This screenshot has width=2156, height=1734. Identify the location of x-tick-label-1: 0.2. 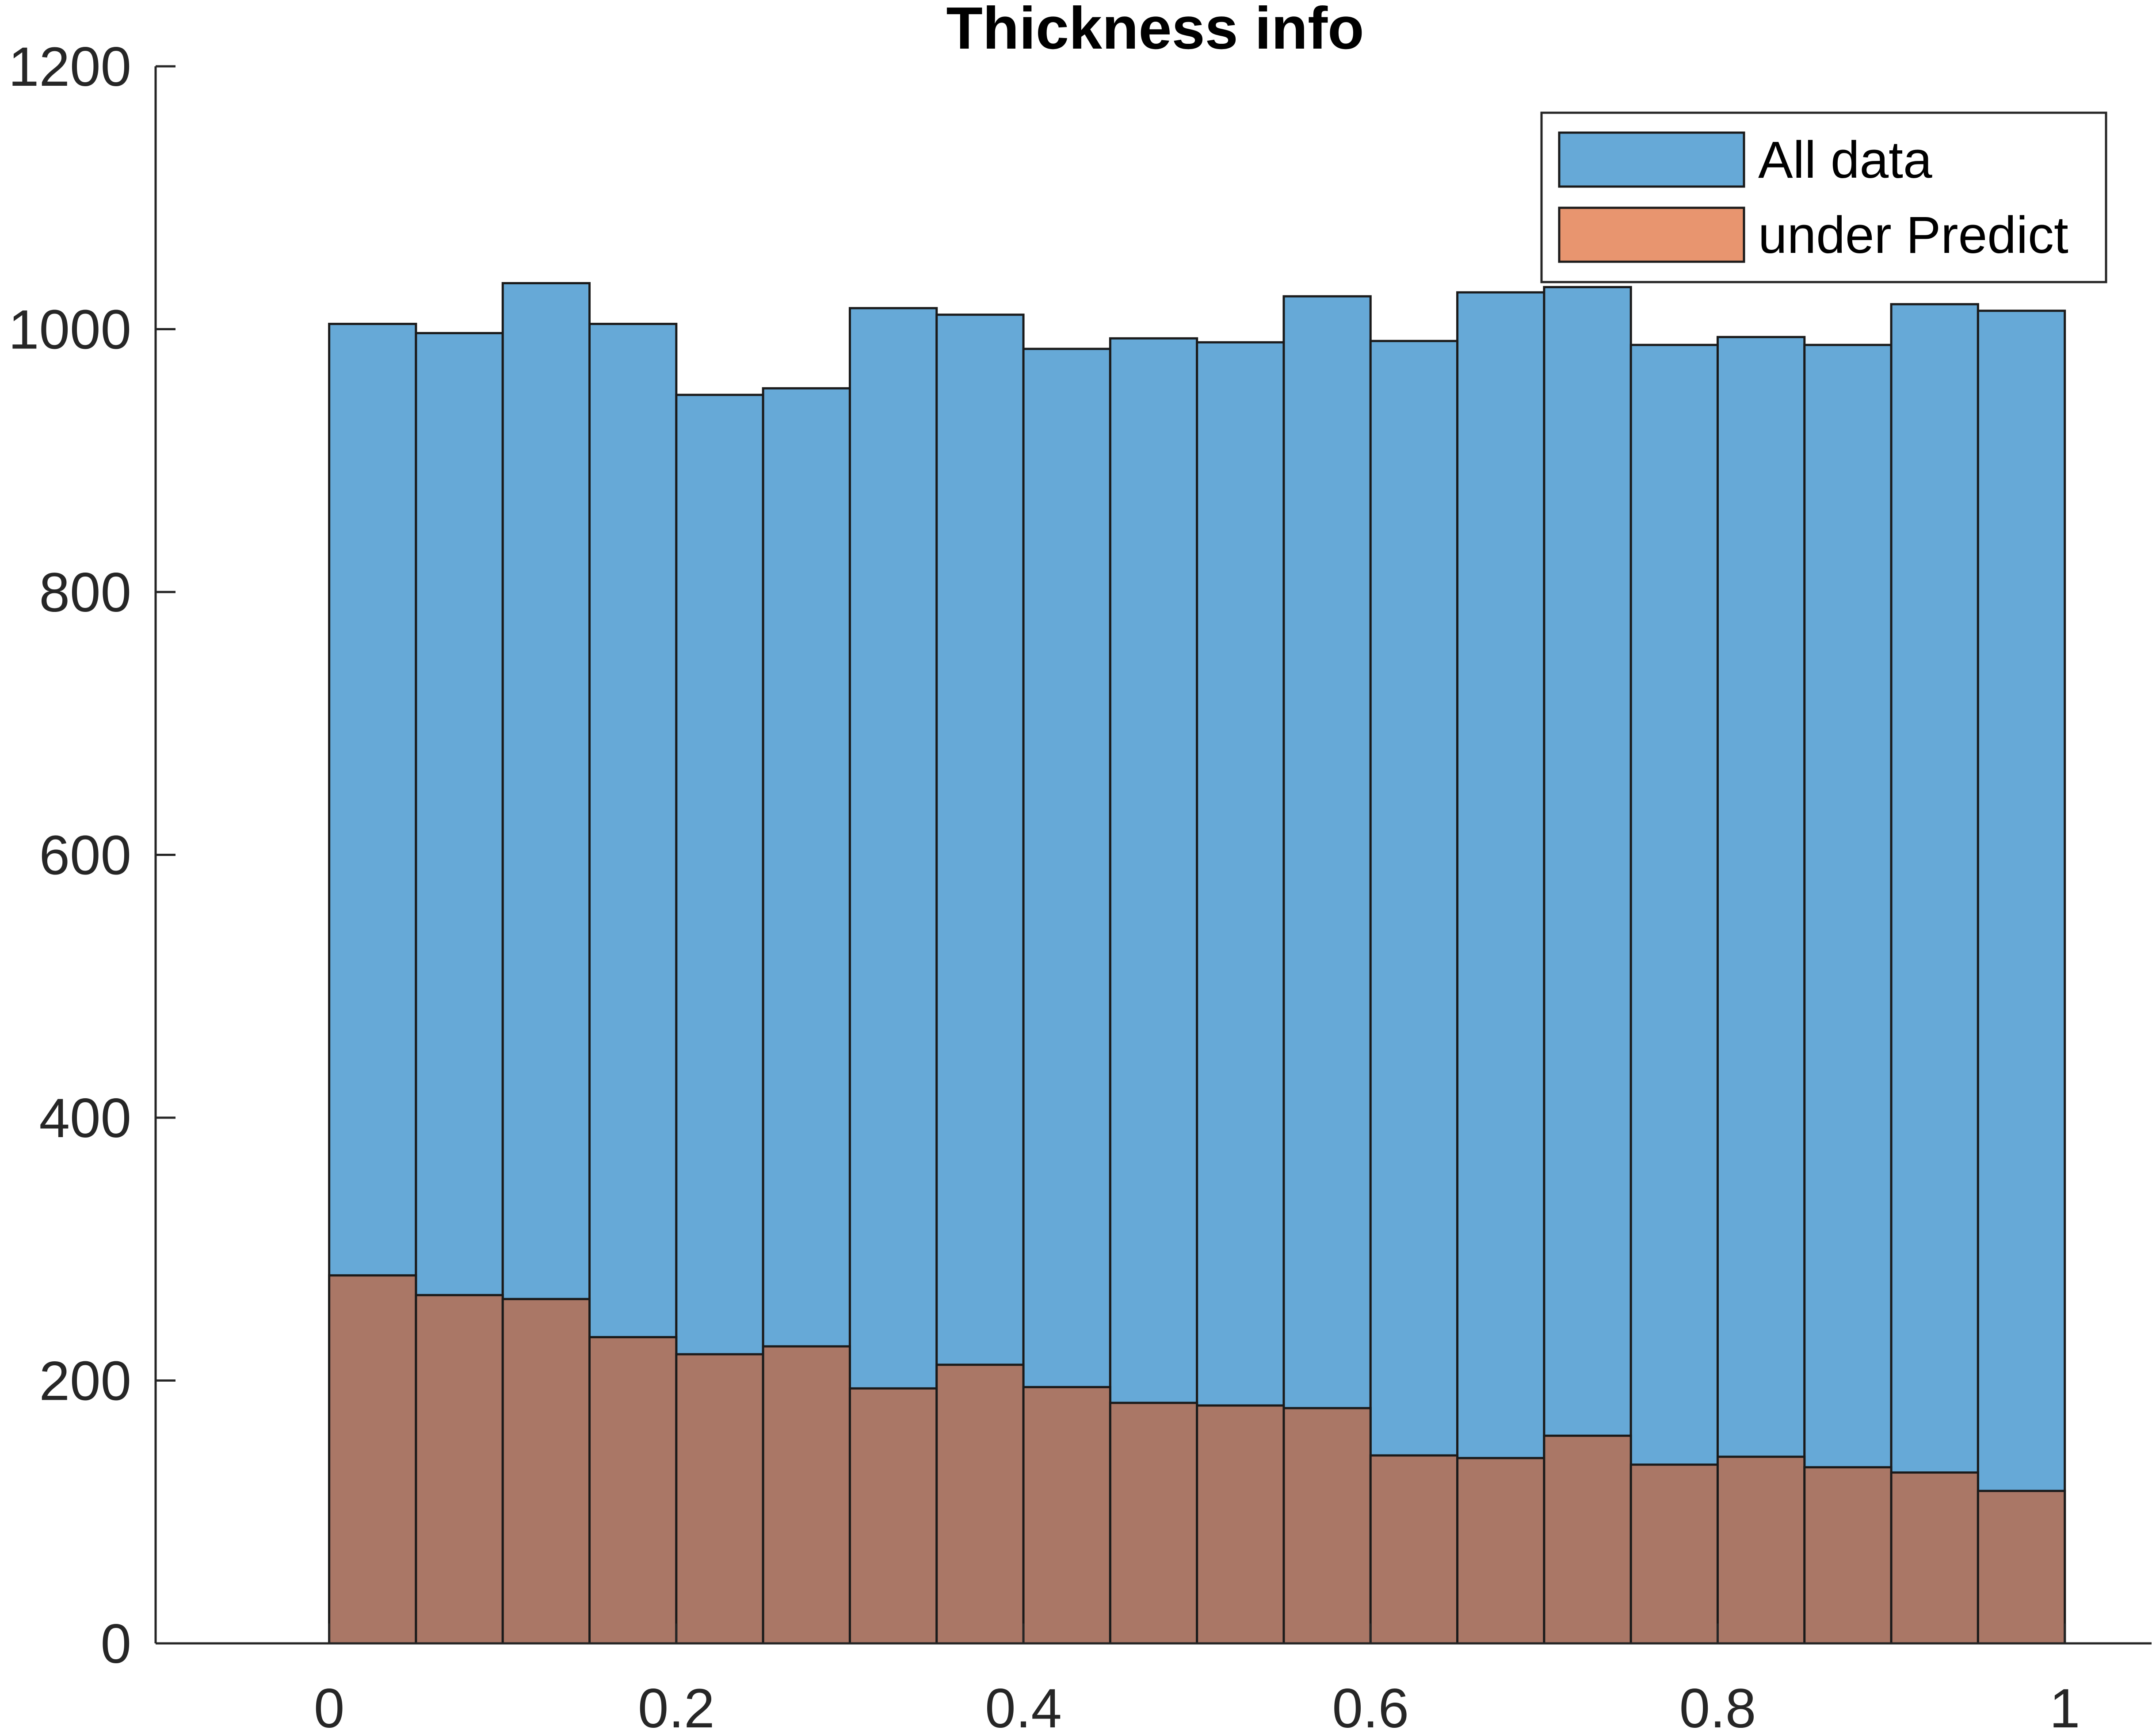
(676, 1705).